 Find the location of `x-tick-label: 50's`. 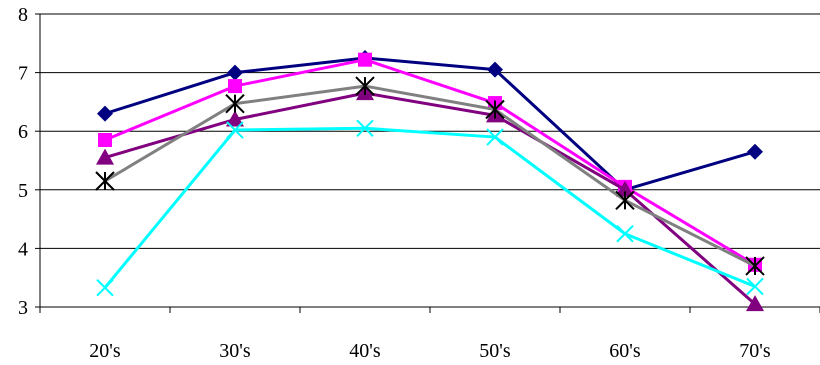

x-tick-label: 50's is located at coordinates (495, 351).